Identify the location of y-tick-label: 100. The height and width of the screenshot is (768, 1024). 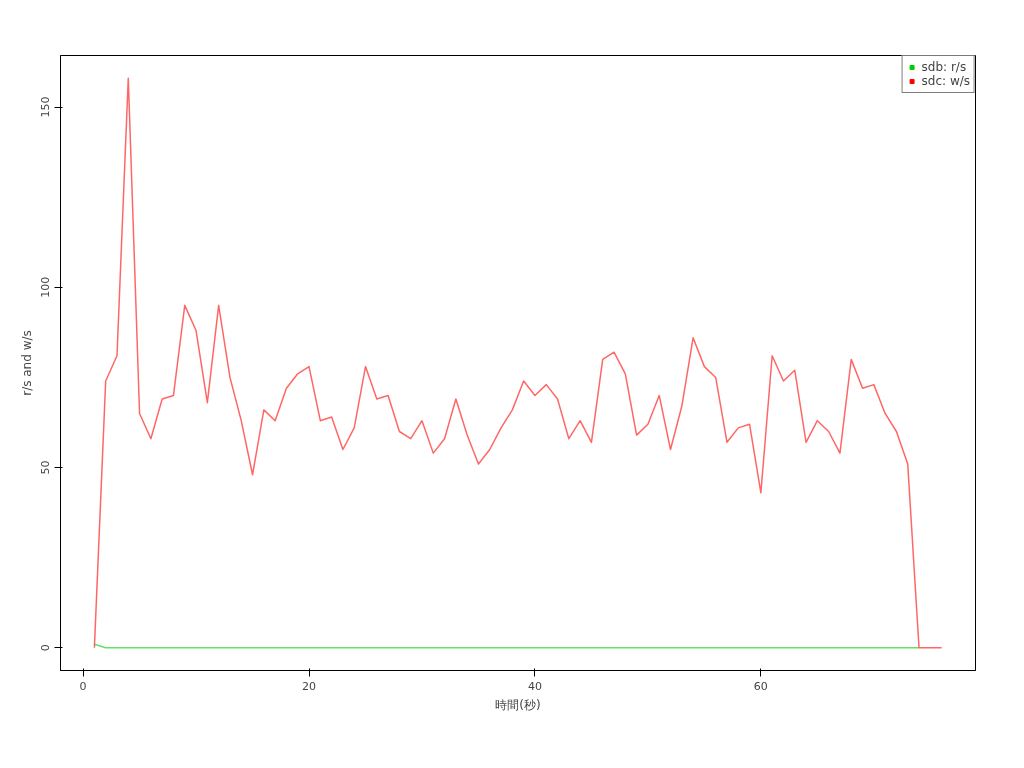
(46, 287).